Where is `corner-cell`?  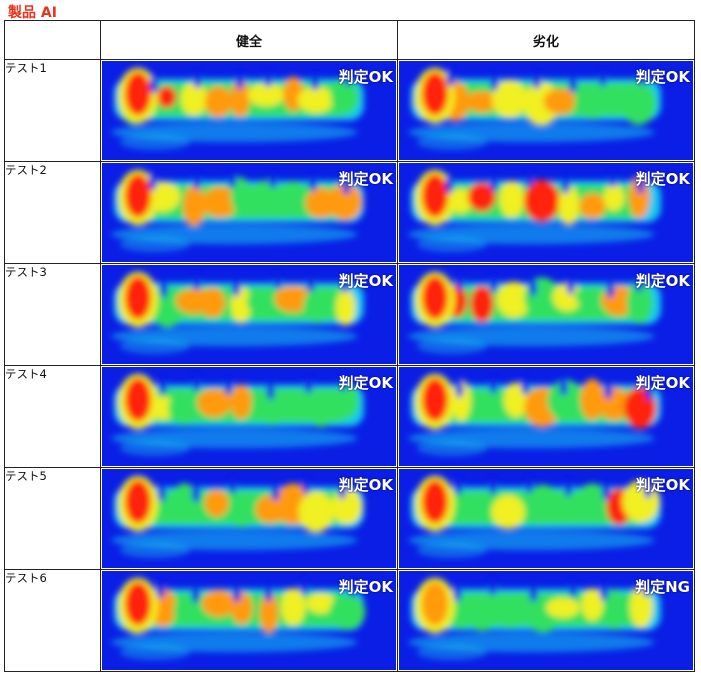 corner-cell is located at coordinates (52, 40).